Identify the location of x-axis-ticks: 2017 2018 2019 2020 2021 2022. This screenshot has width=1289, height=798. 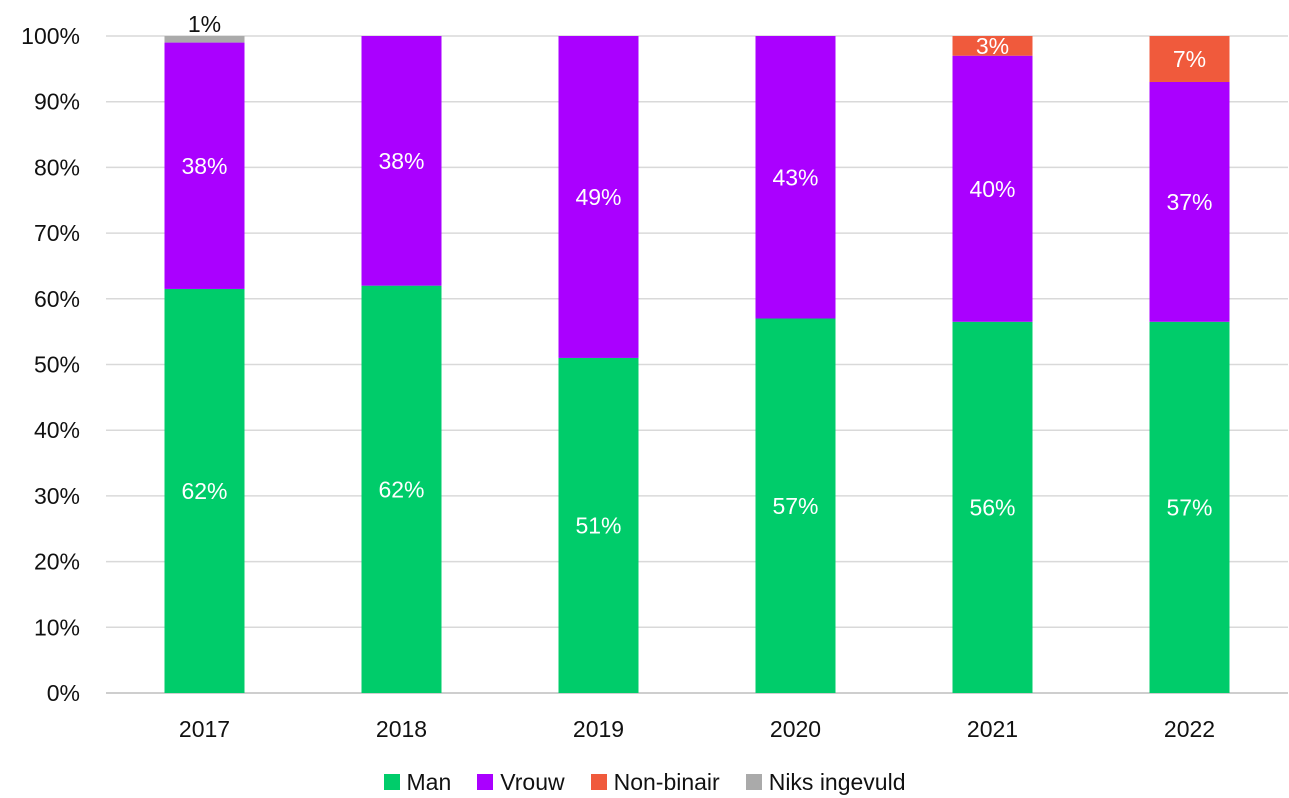
(697, 729).